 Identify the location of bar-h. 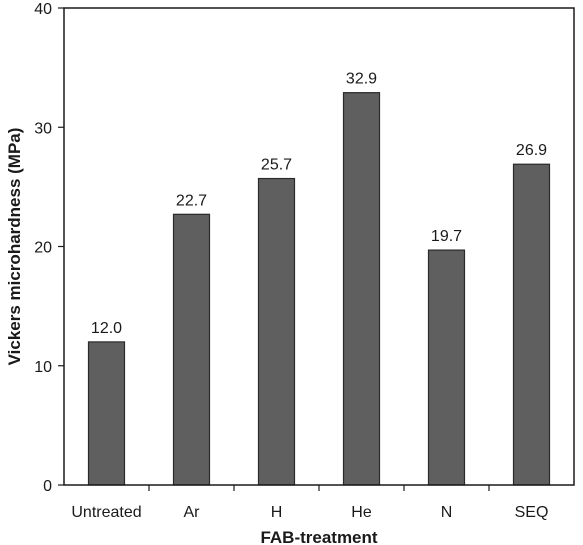
(276, 331).